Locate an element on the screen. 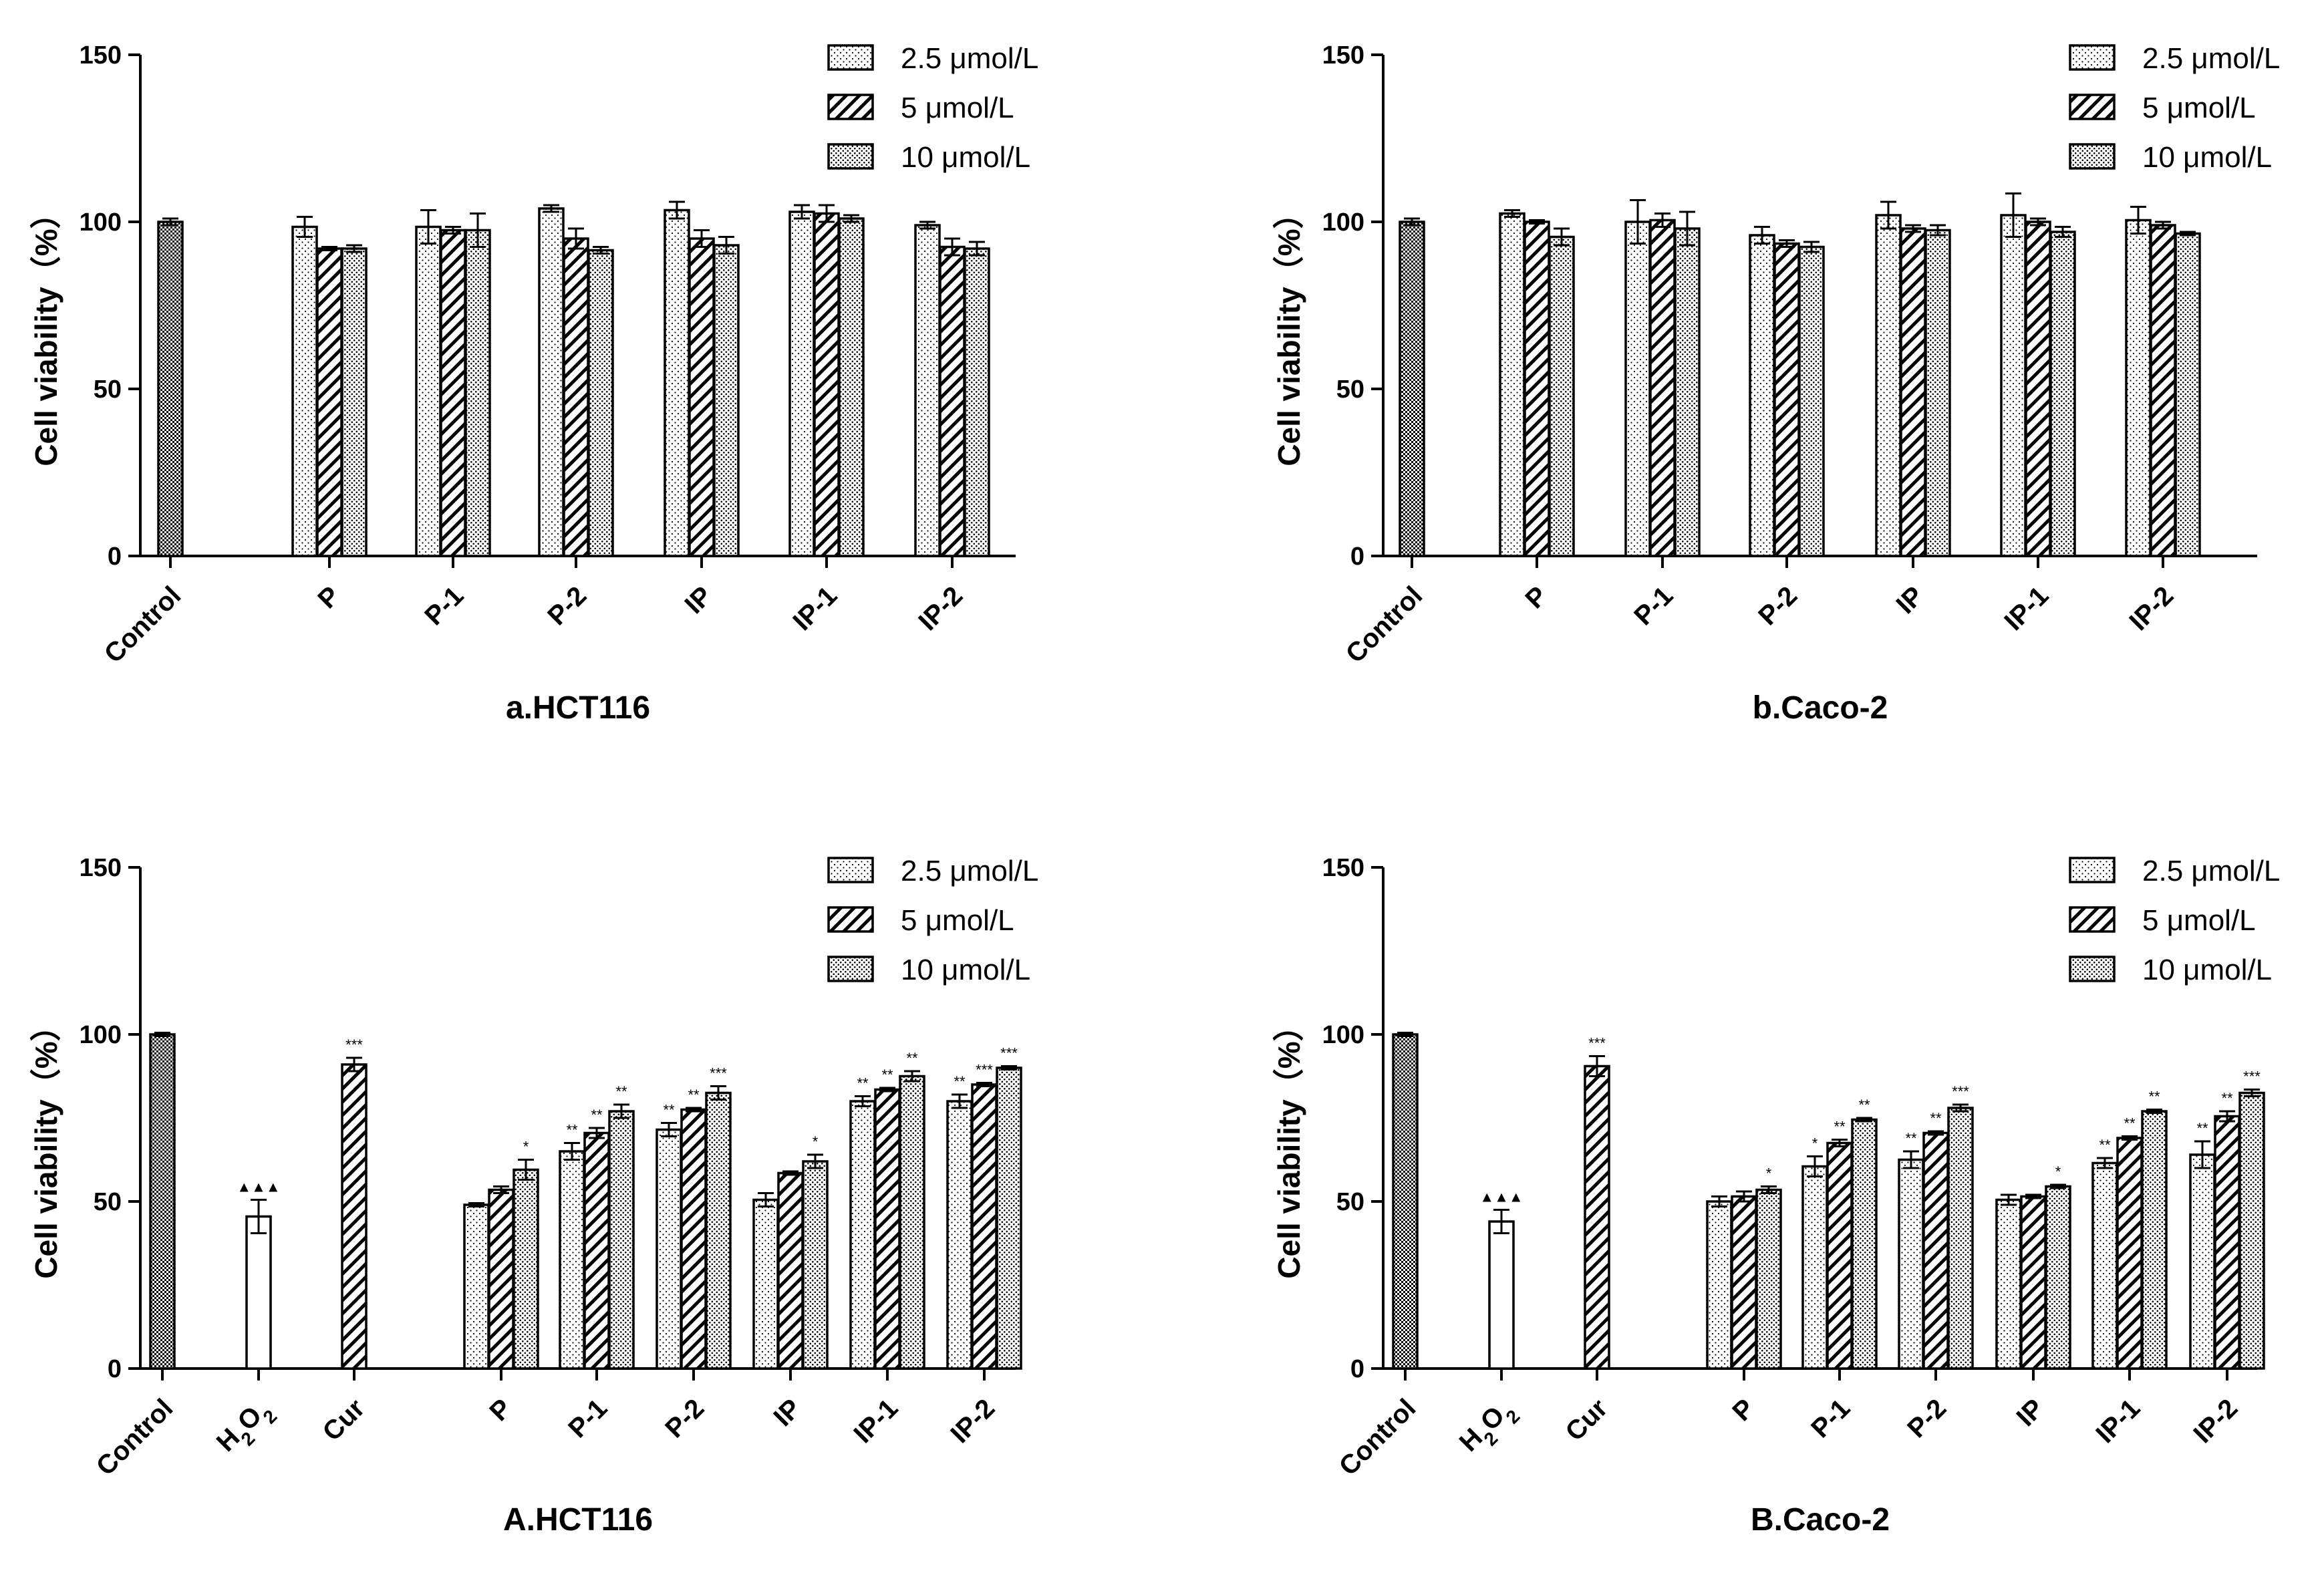  significance-label: *** is located at coordinates (1597, 1043).